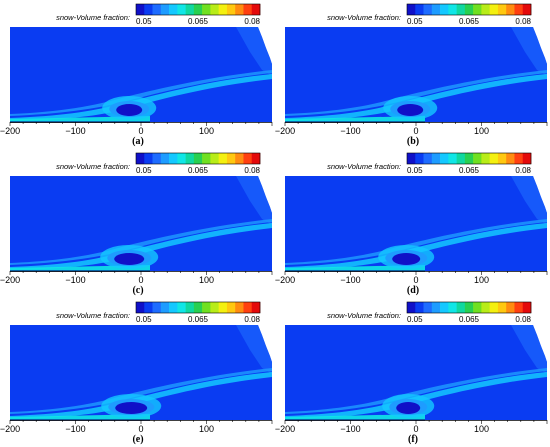 The height and width of the screenshot is (447, 550). Describe the element at coordinates (413, 290) in the screenshot. I see `panel-label: (d)` at that location.